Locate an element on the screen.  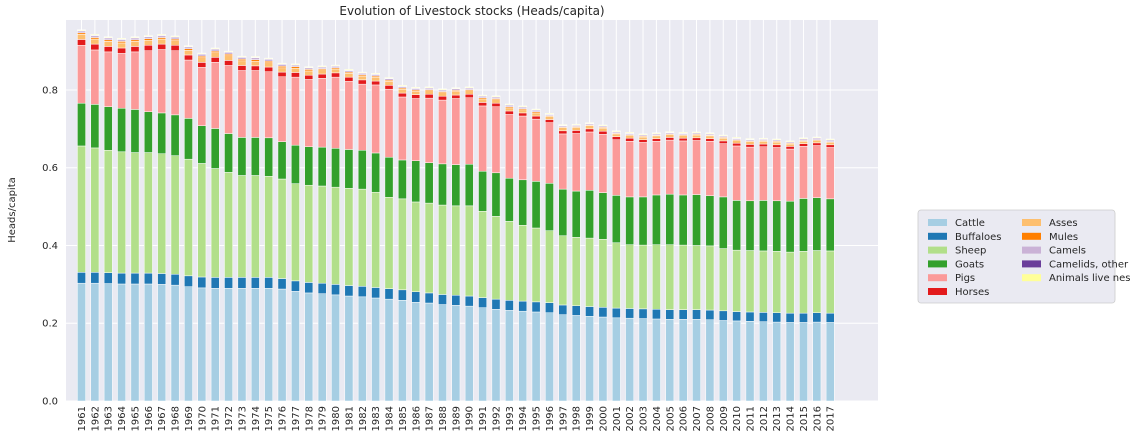
x-tick-label: 1963 is located at coordinates (109, 418).